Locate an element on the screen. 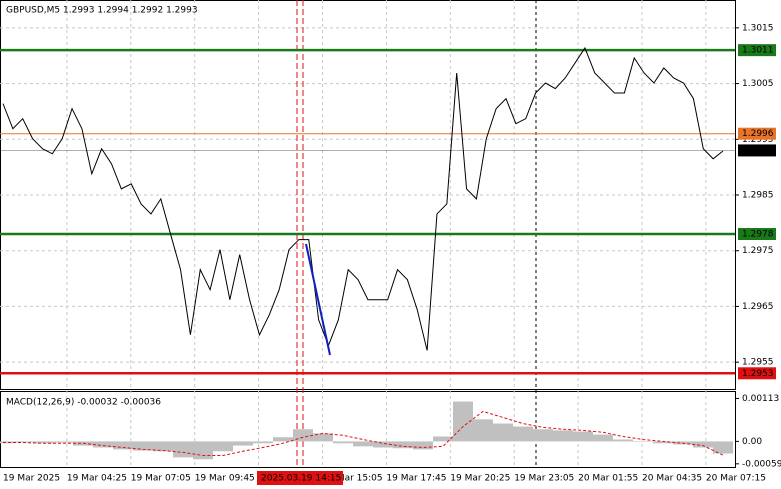  level-label: 1.2996 is located at coordinates (758, 134).